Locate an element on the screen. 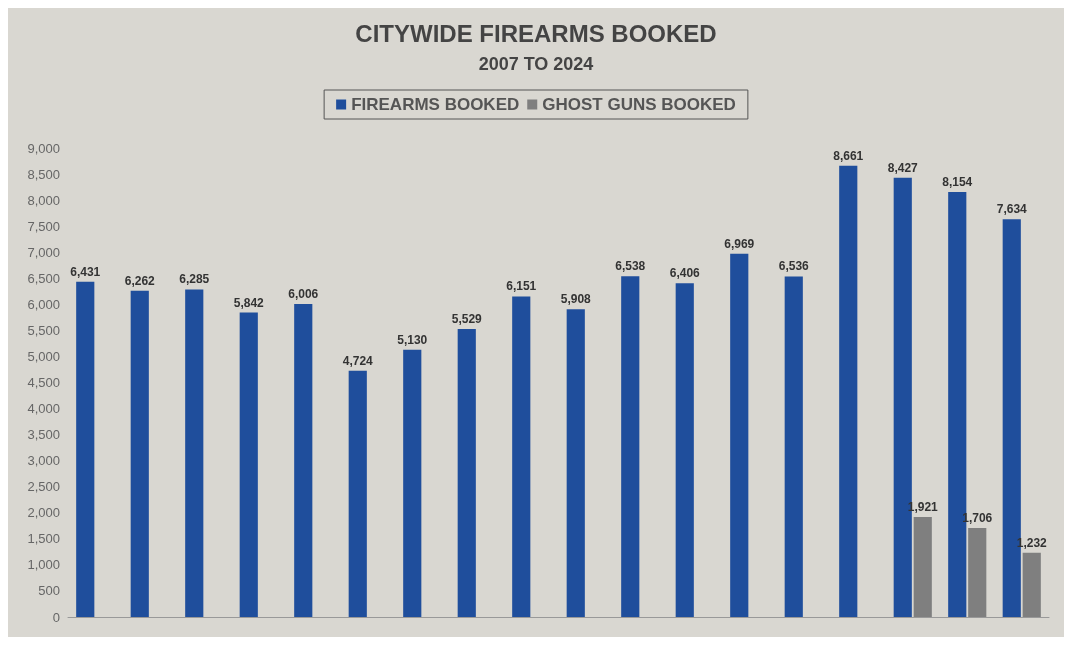 The image size is (1072, 645). data-label: 6,969 is located at coordinates (739, 243).